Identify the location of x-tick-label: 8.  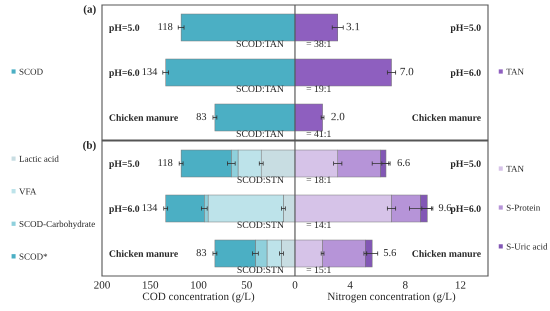
(405, 285).